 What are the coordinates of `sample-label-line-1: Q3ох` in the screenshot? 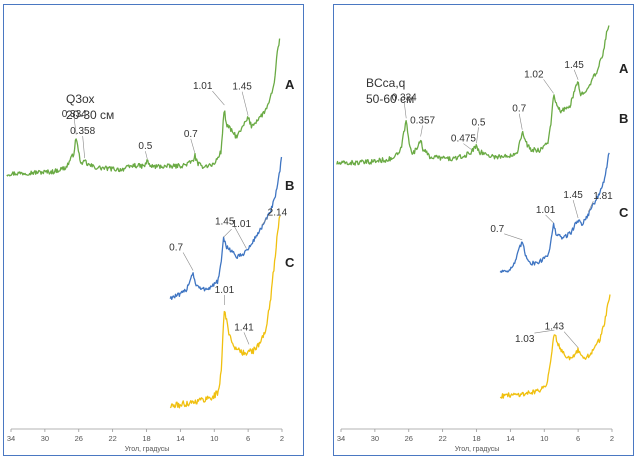 It's located at (80, 99).